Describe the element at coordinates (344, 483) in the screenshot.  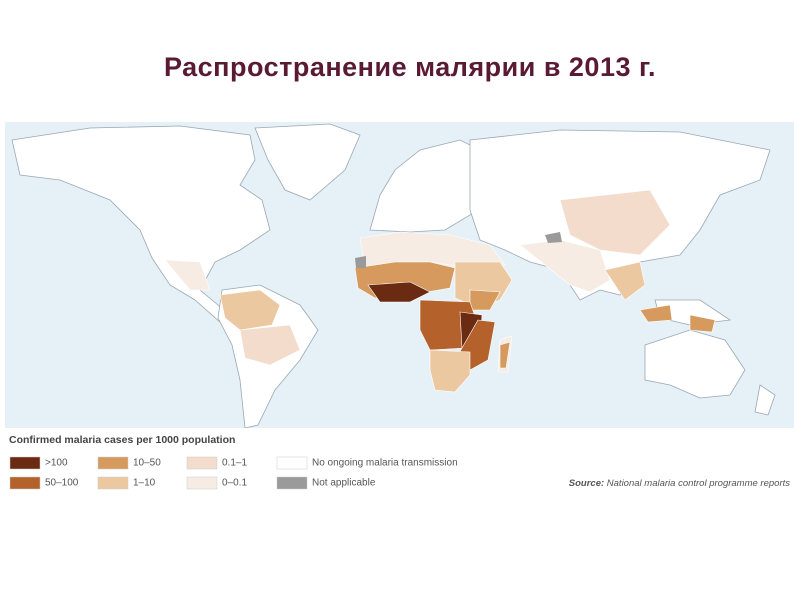
I see `legend-label: Not applicable` at that location.